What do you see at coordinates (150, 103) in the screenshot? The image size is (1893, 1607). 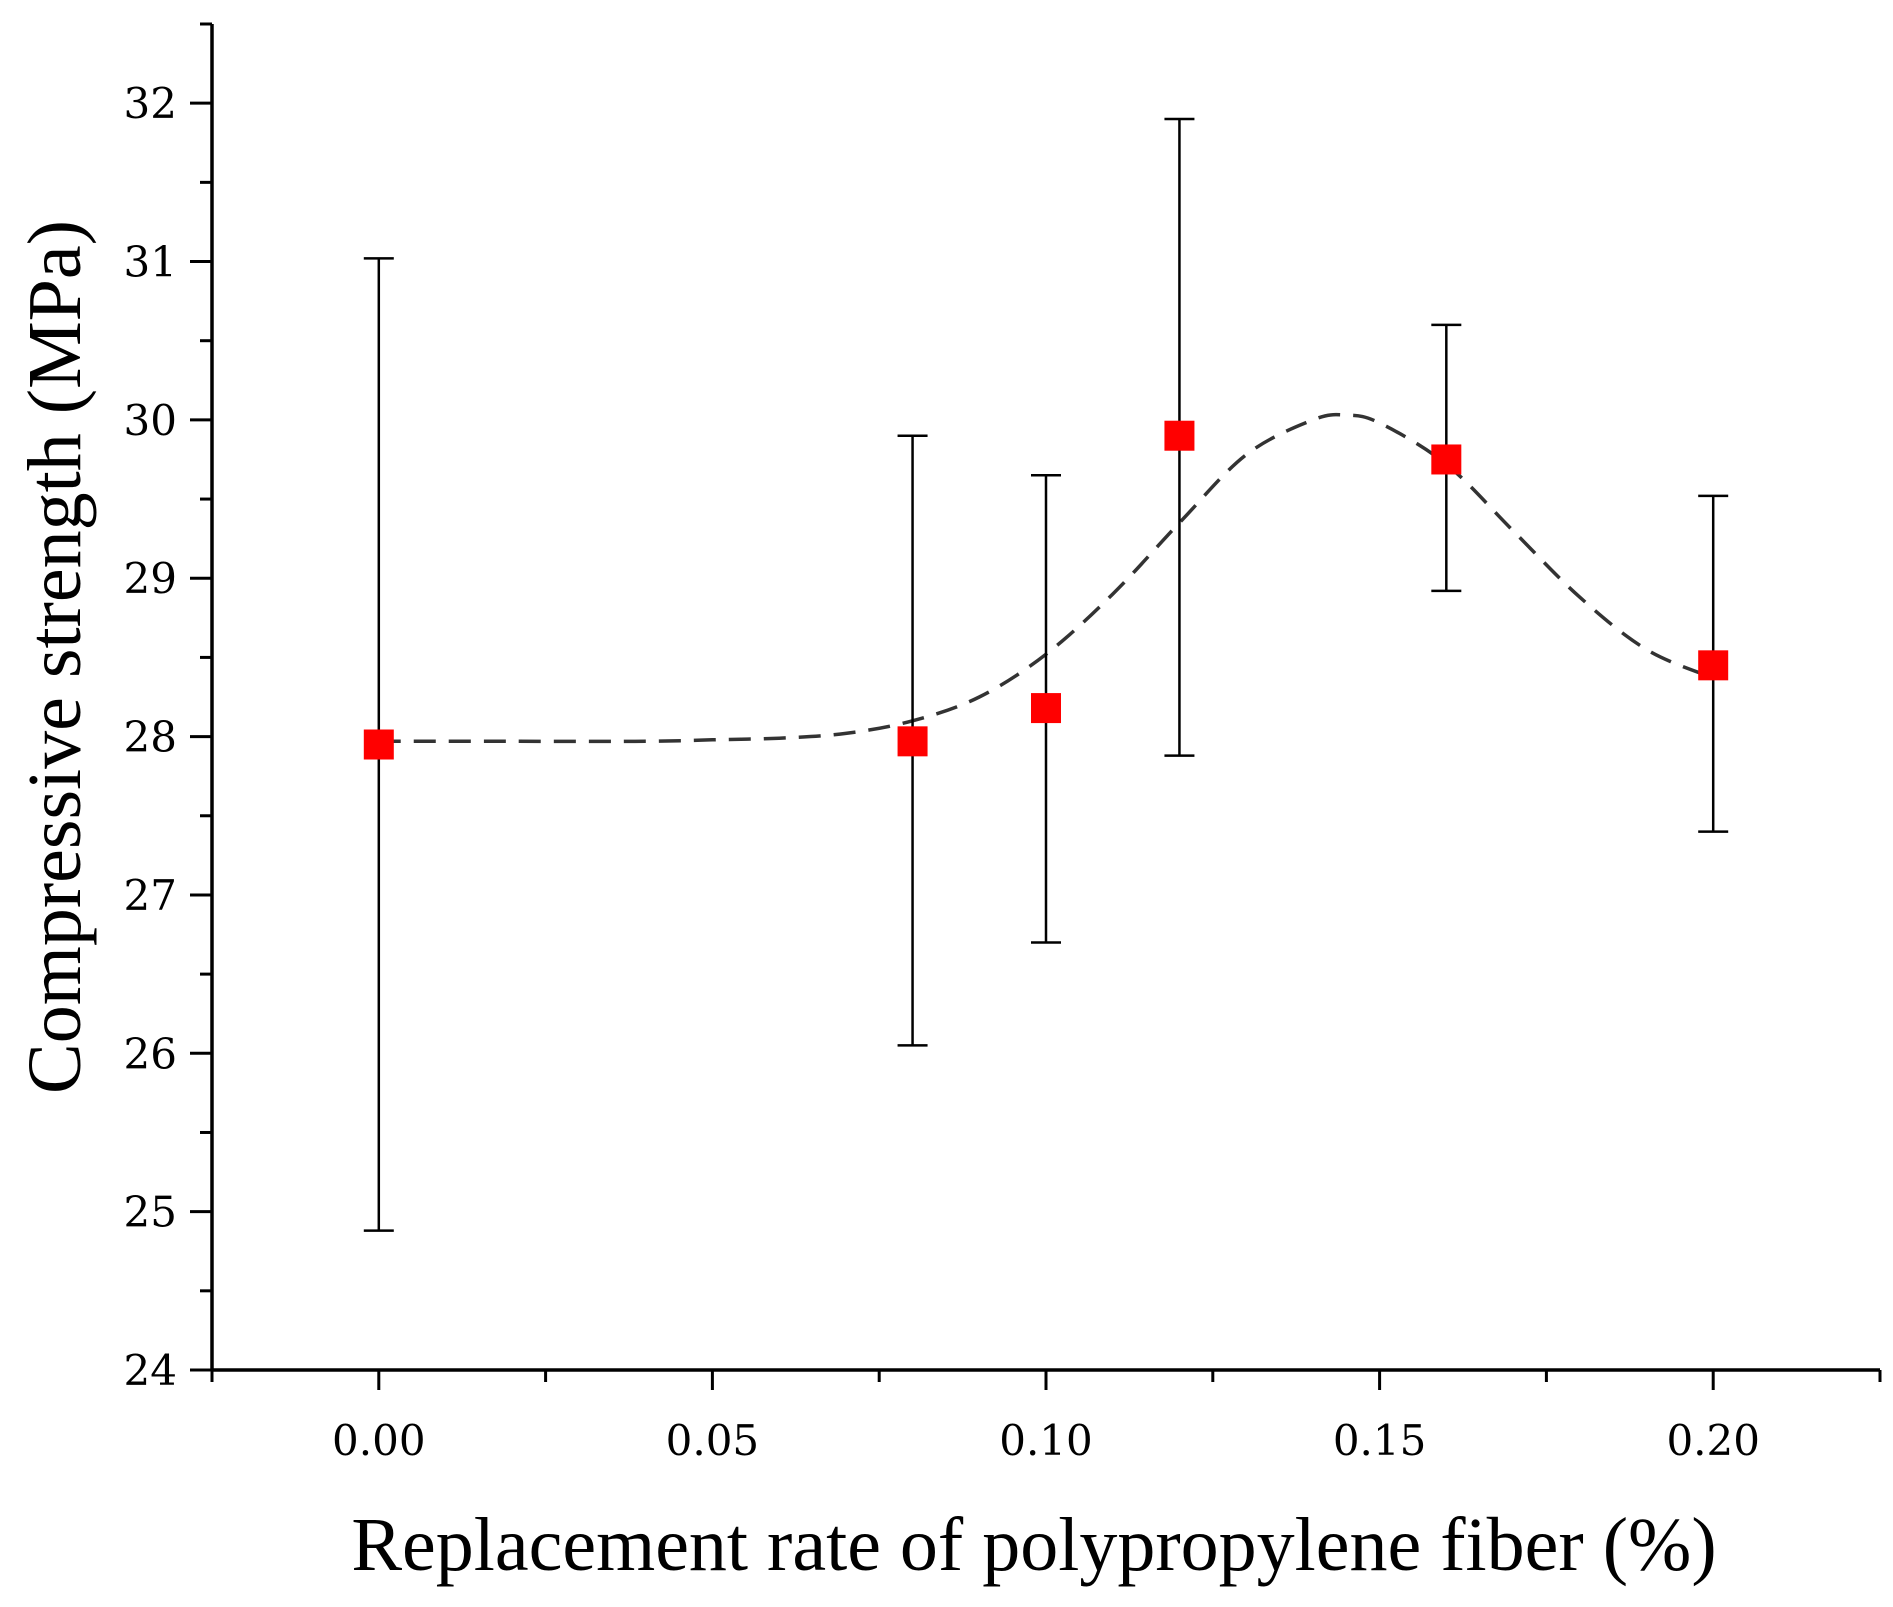 I see `y-tick-label: 32` at bounding box center [150, 103].